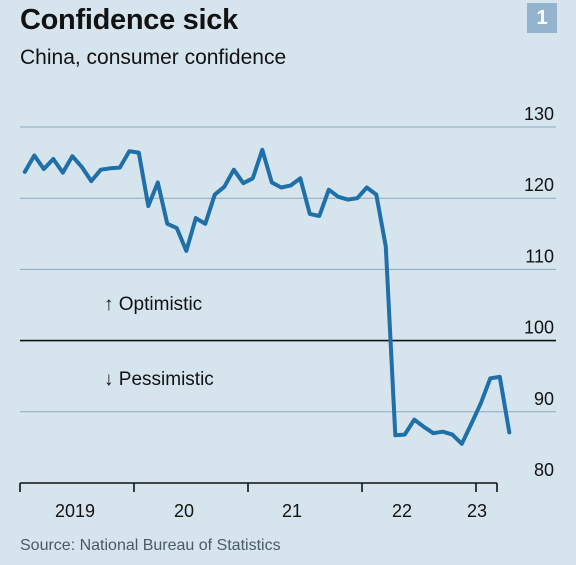  Describe the element at coordinates (539, 328) in the screenshot. I see `y-tick-label: 100` at that location.